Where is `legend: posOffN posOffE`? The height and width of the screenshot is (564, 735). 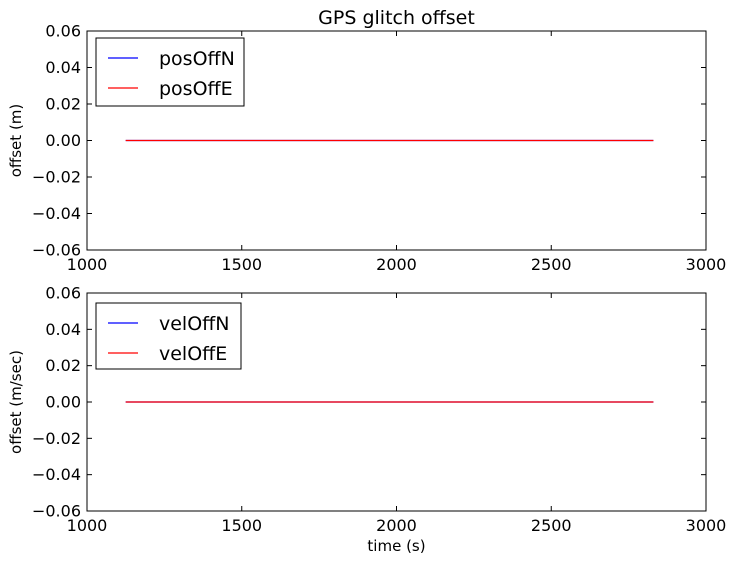
legend: posOffN posOffE is located at coordinates (170, 72).